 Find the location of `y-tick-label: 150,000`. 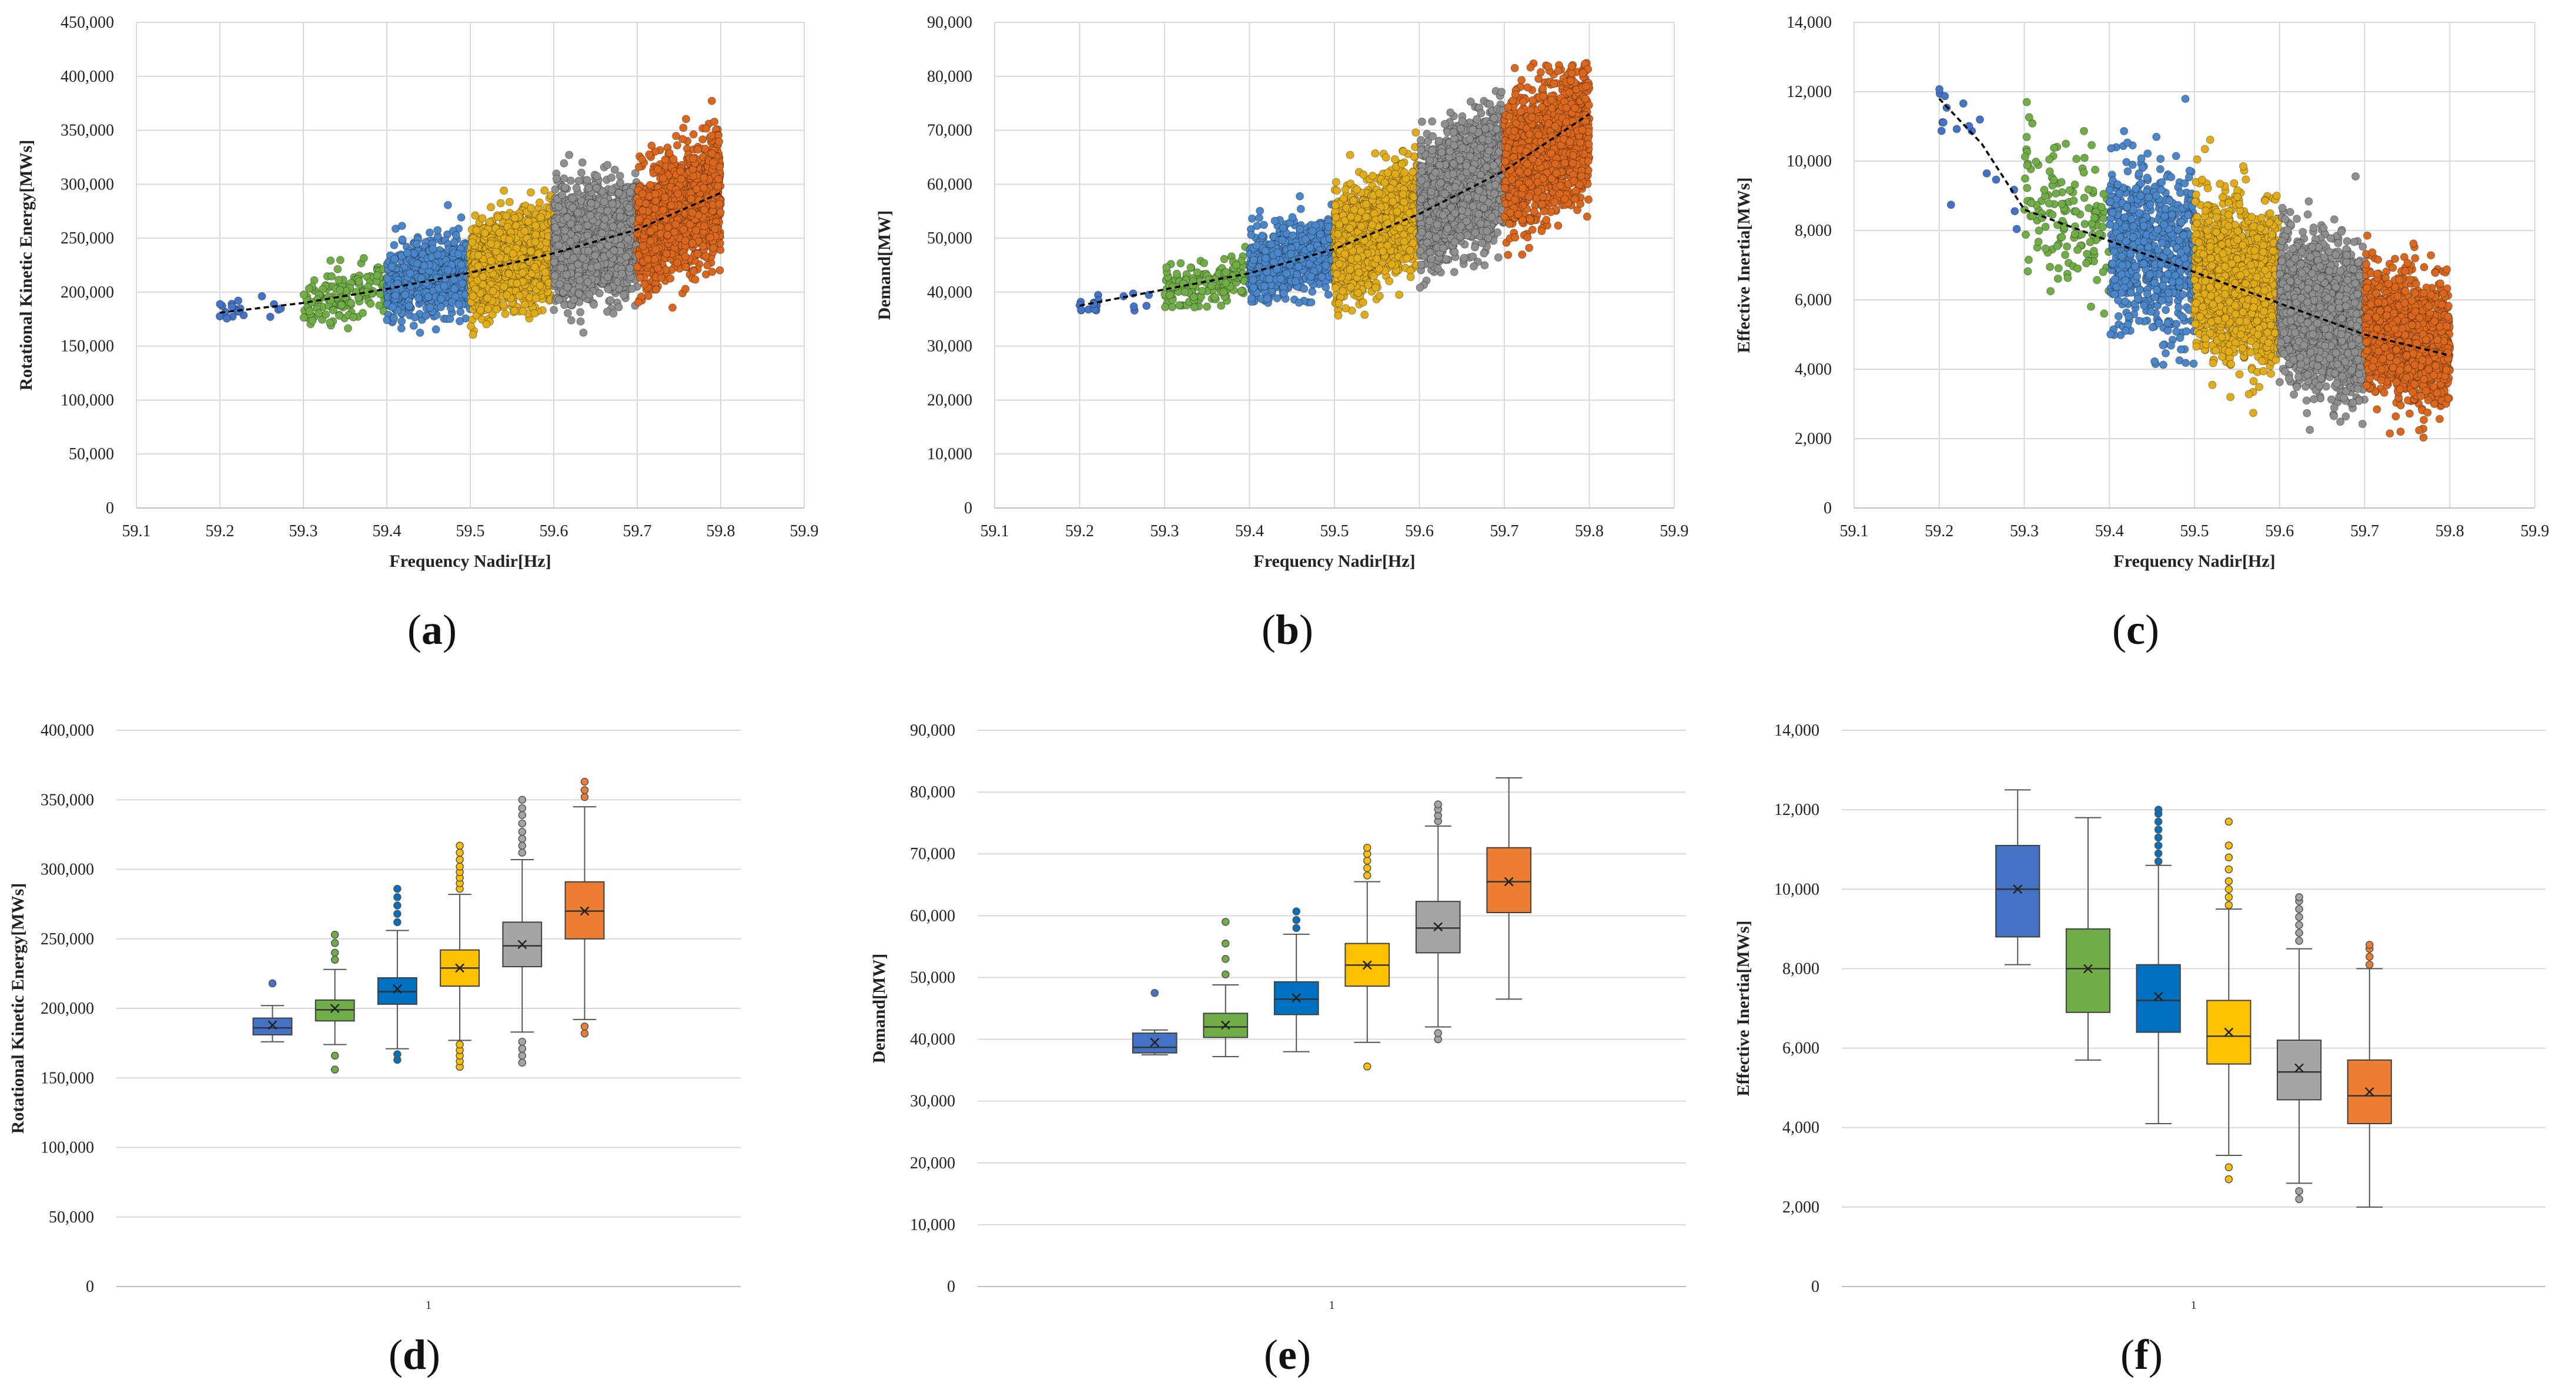

y-tick-label: 150,000 is located at coordinates (87, 347).